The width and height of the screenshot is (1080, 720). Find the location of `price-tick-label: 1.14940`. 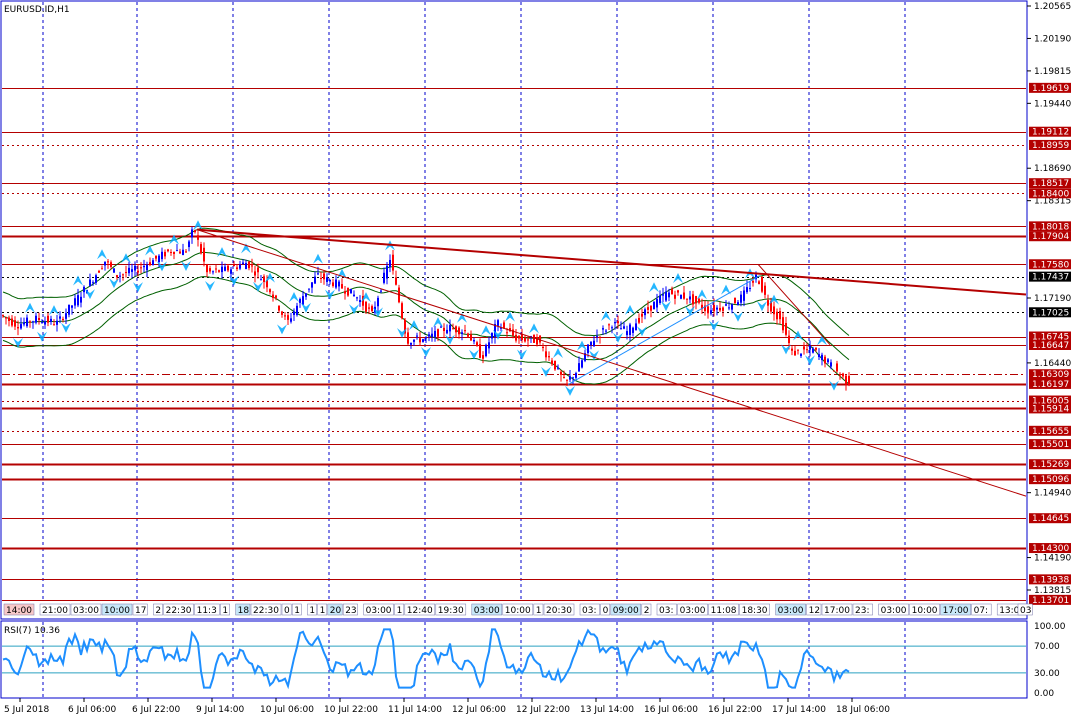

price-tick-label: 1.14940 is located at coordinates (1052, 494).